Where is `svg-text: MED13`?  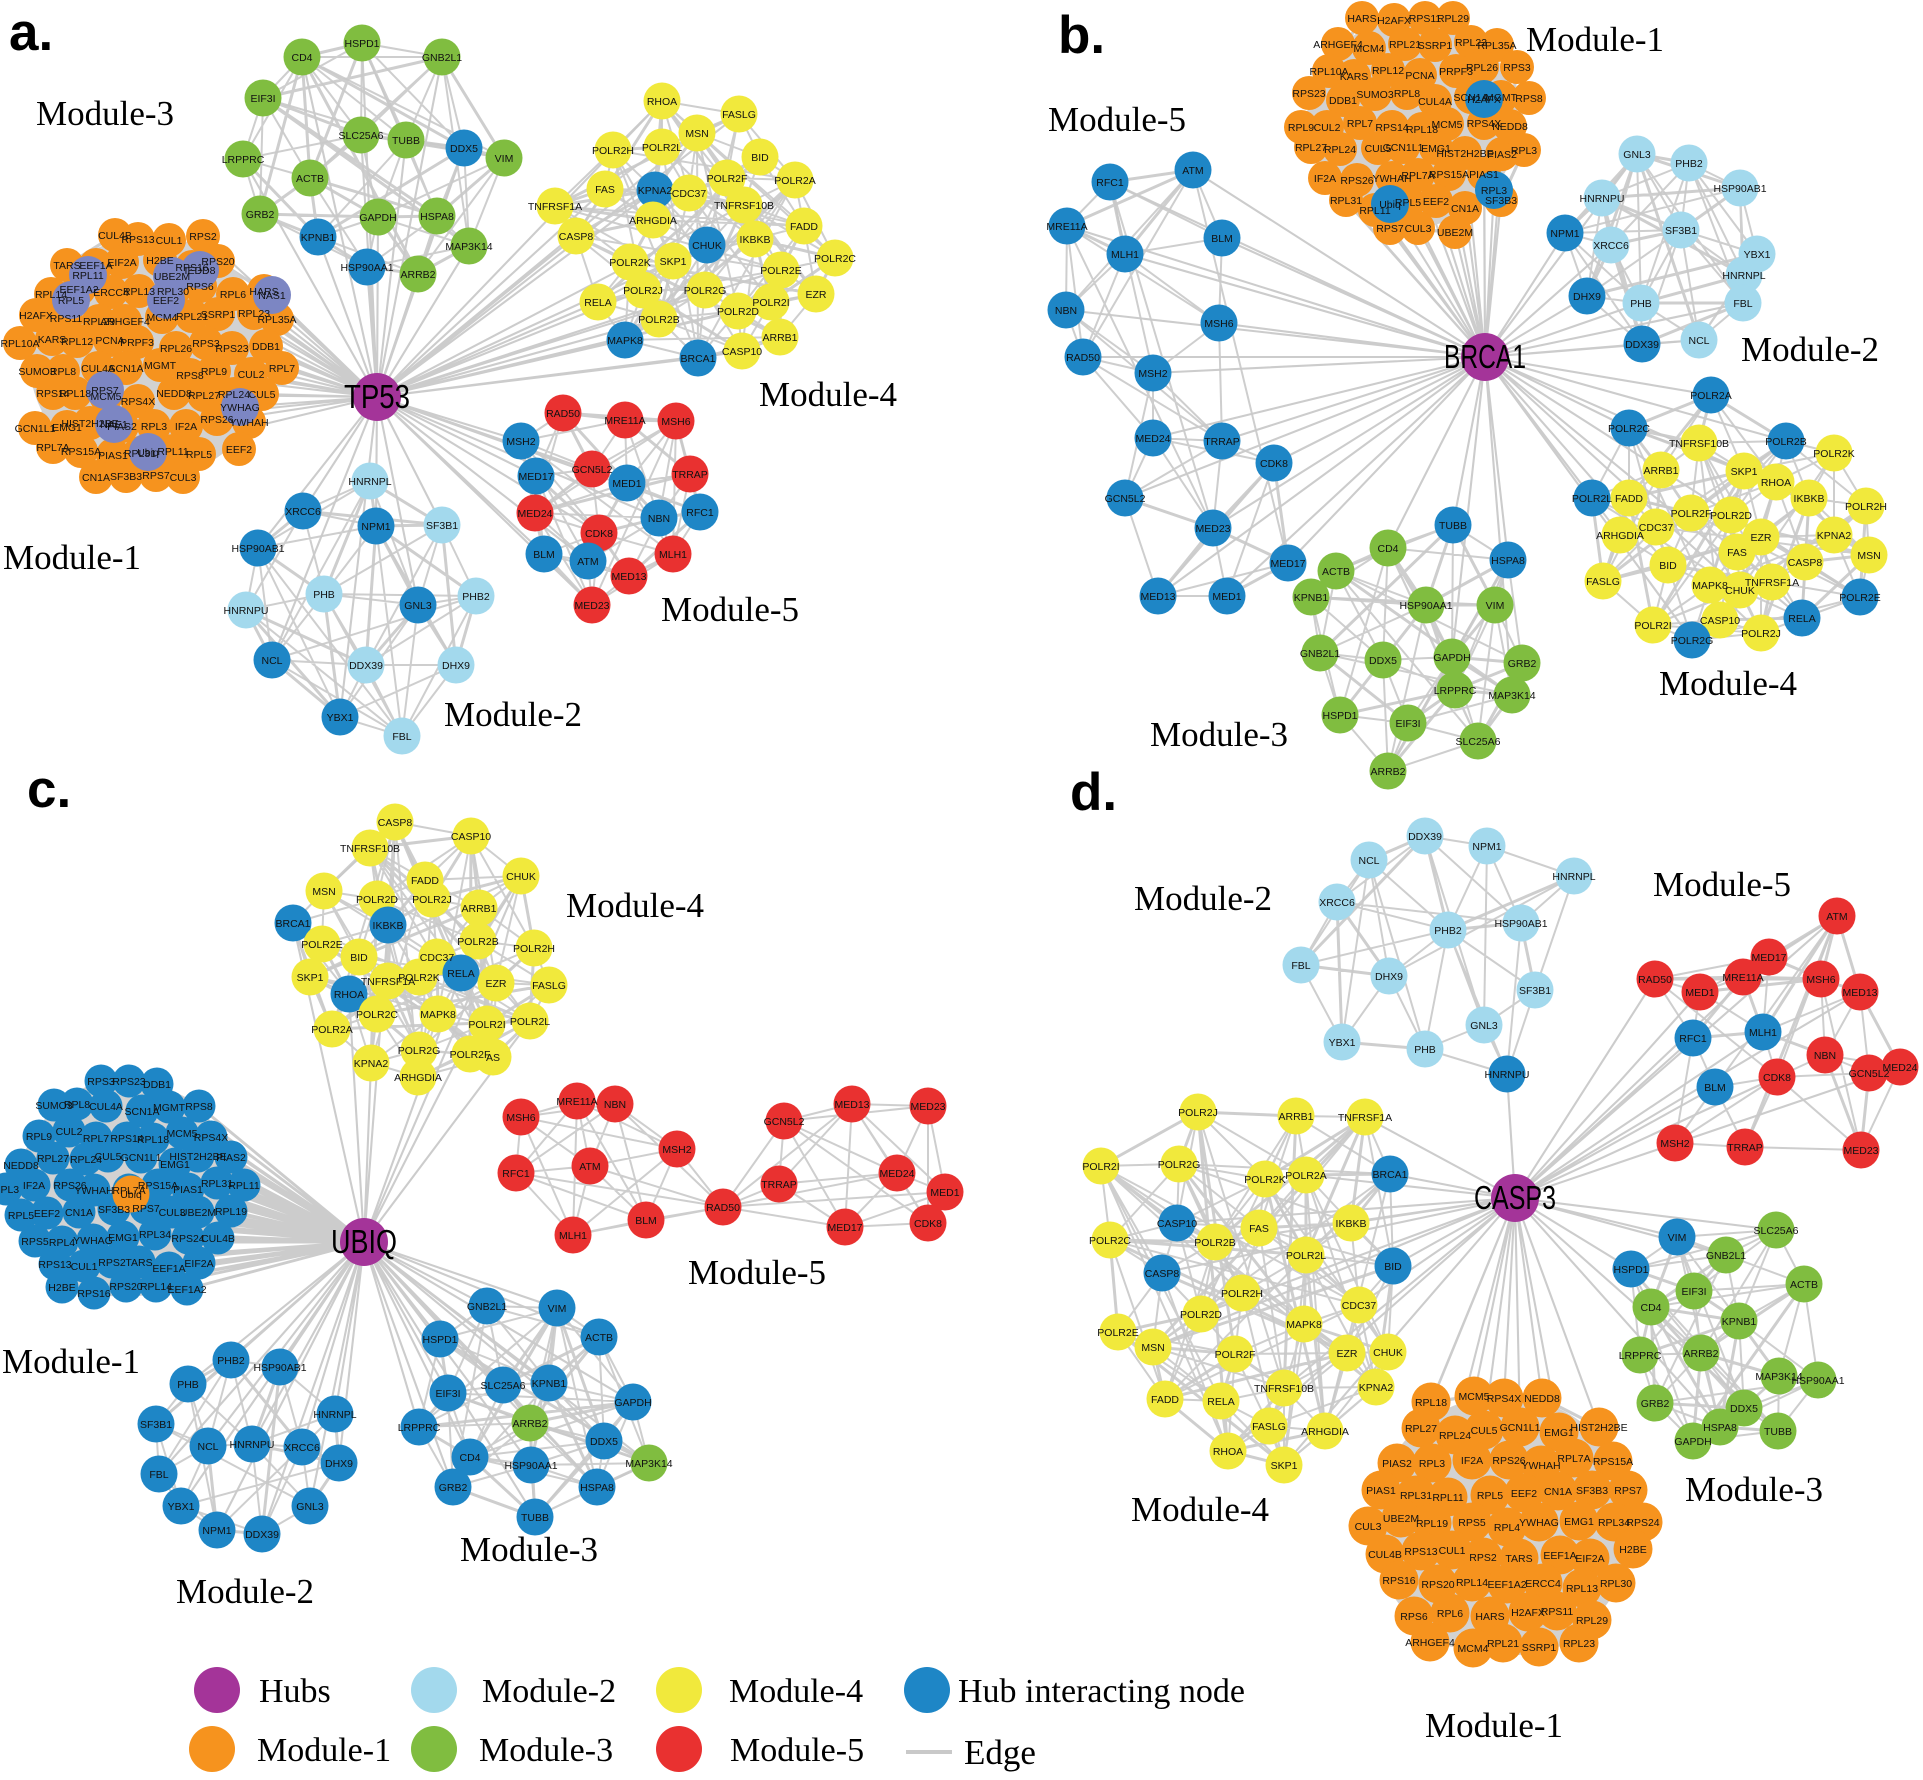
svg-text: MED13 is located at coordinates (1859, 993).